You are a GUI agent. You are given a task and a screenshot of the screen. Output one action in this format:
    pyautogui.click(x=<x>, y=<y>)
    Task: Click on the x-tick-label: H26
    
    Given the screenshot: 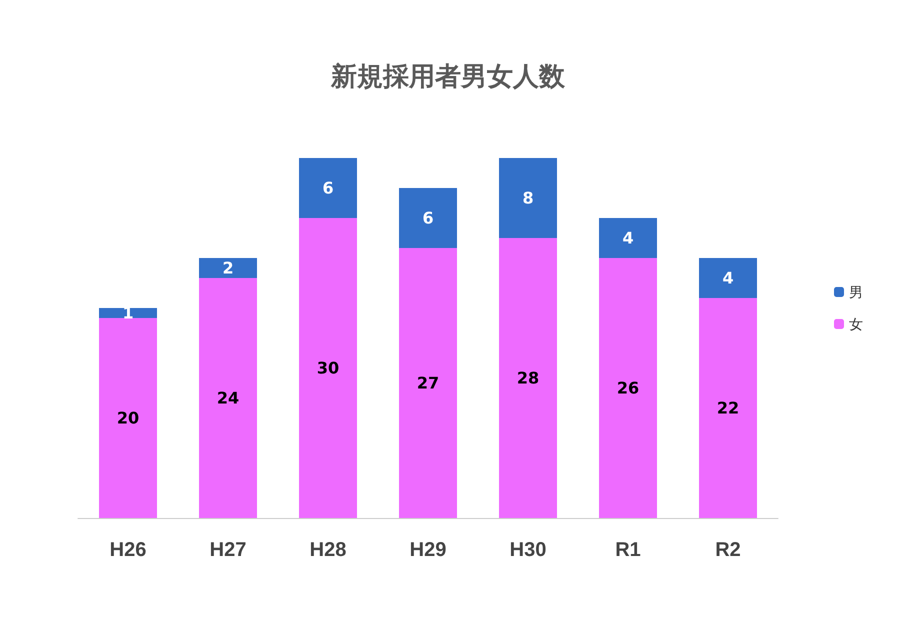 What is the action you would take?
    pyautogui.click(x=128, y=550)
    